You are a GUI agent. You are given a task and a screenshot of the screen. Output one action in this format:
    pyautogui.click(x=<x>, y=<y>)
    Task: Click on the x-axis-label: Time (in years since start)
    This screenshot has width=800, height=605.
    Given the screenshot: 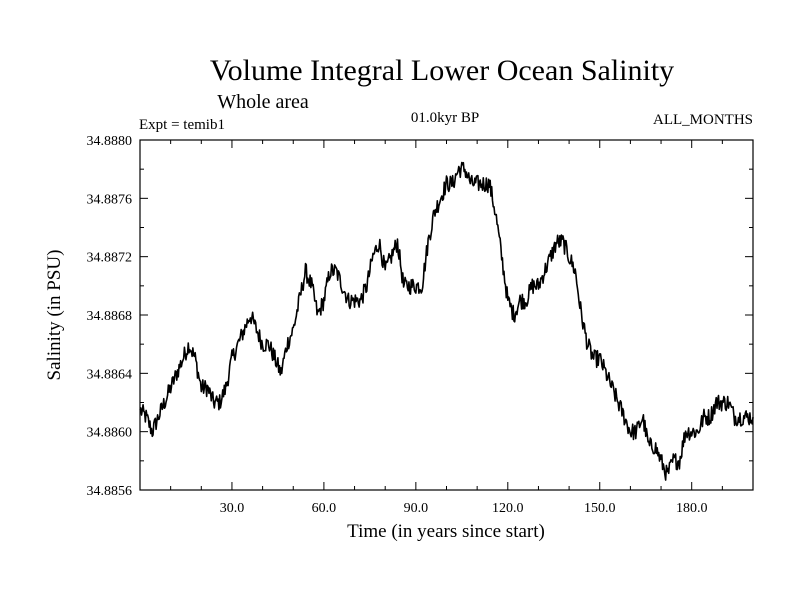 What is the action you would take?
    pyautogui.click(x=446, y=531)
    